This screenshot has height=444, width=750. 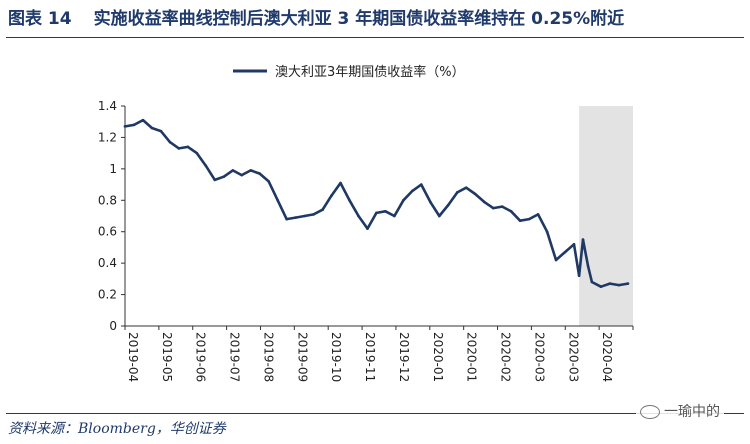 I want to click on wechat-icon, so click(x=650, y=412).